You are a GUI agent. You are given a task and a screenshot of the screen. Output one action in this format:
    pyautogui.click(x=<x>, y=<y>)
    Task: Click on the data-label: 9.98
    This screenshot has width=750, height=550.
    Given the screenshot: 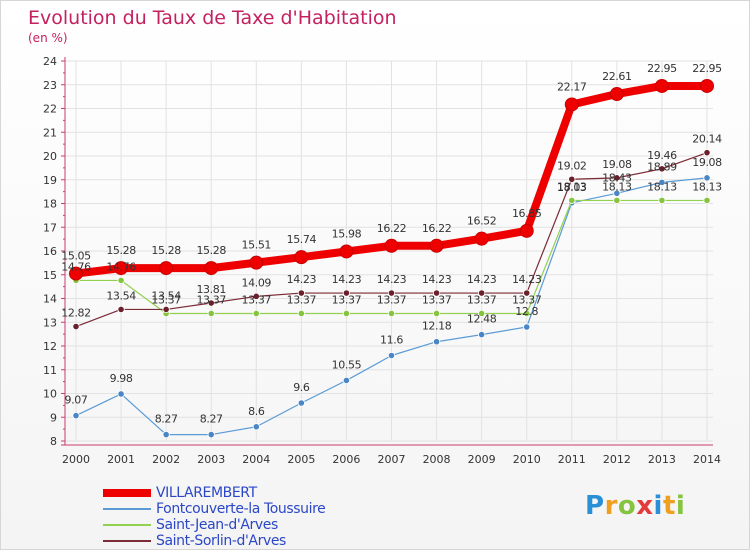 What is the action you would take?
    pyautogui.click(x=121, y=378)
    